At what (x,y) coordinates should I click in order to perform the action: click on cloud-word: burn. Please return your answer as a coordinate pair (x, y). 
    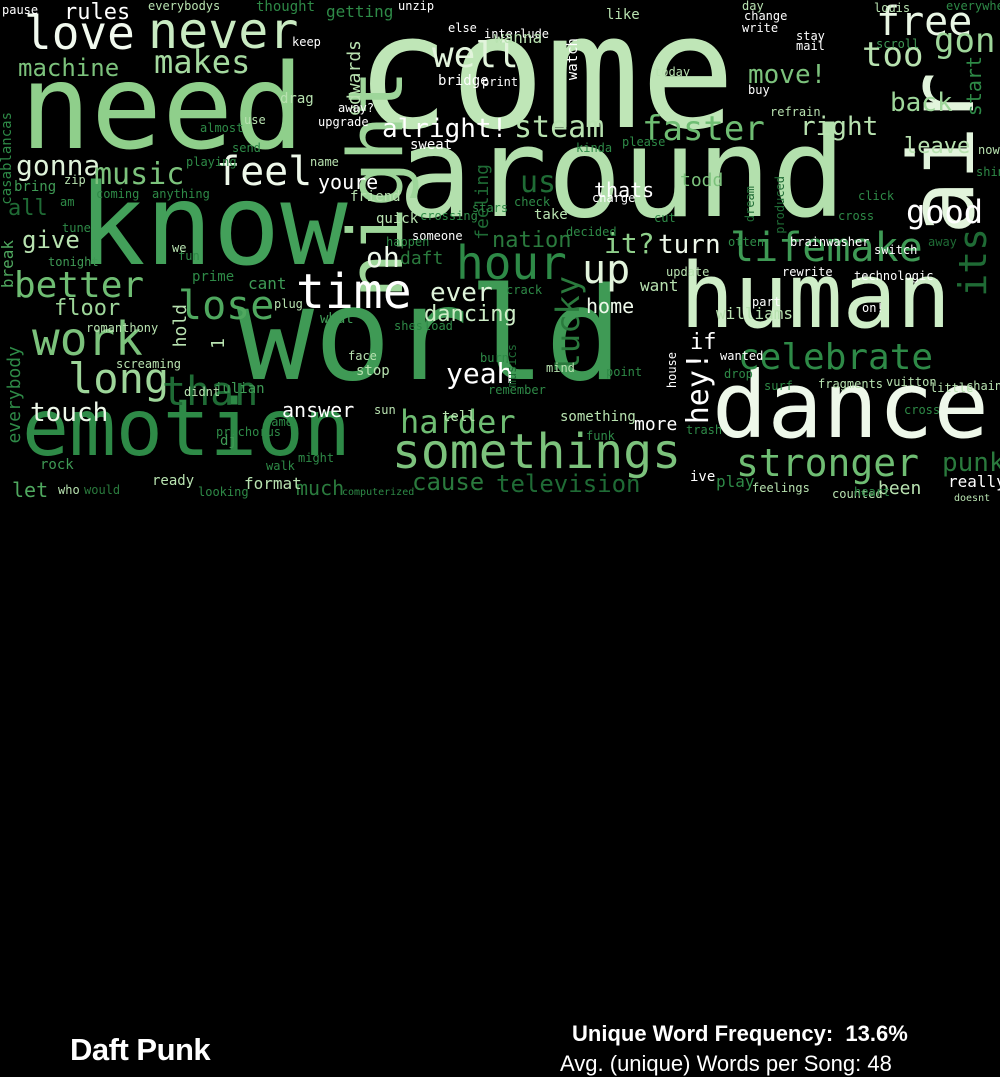
    Looking at the image, I should click on (494, 358).